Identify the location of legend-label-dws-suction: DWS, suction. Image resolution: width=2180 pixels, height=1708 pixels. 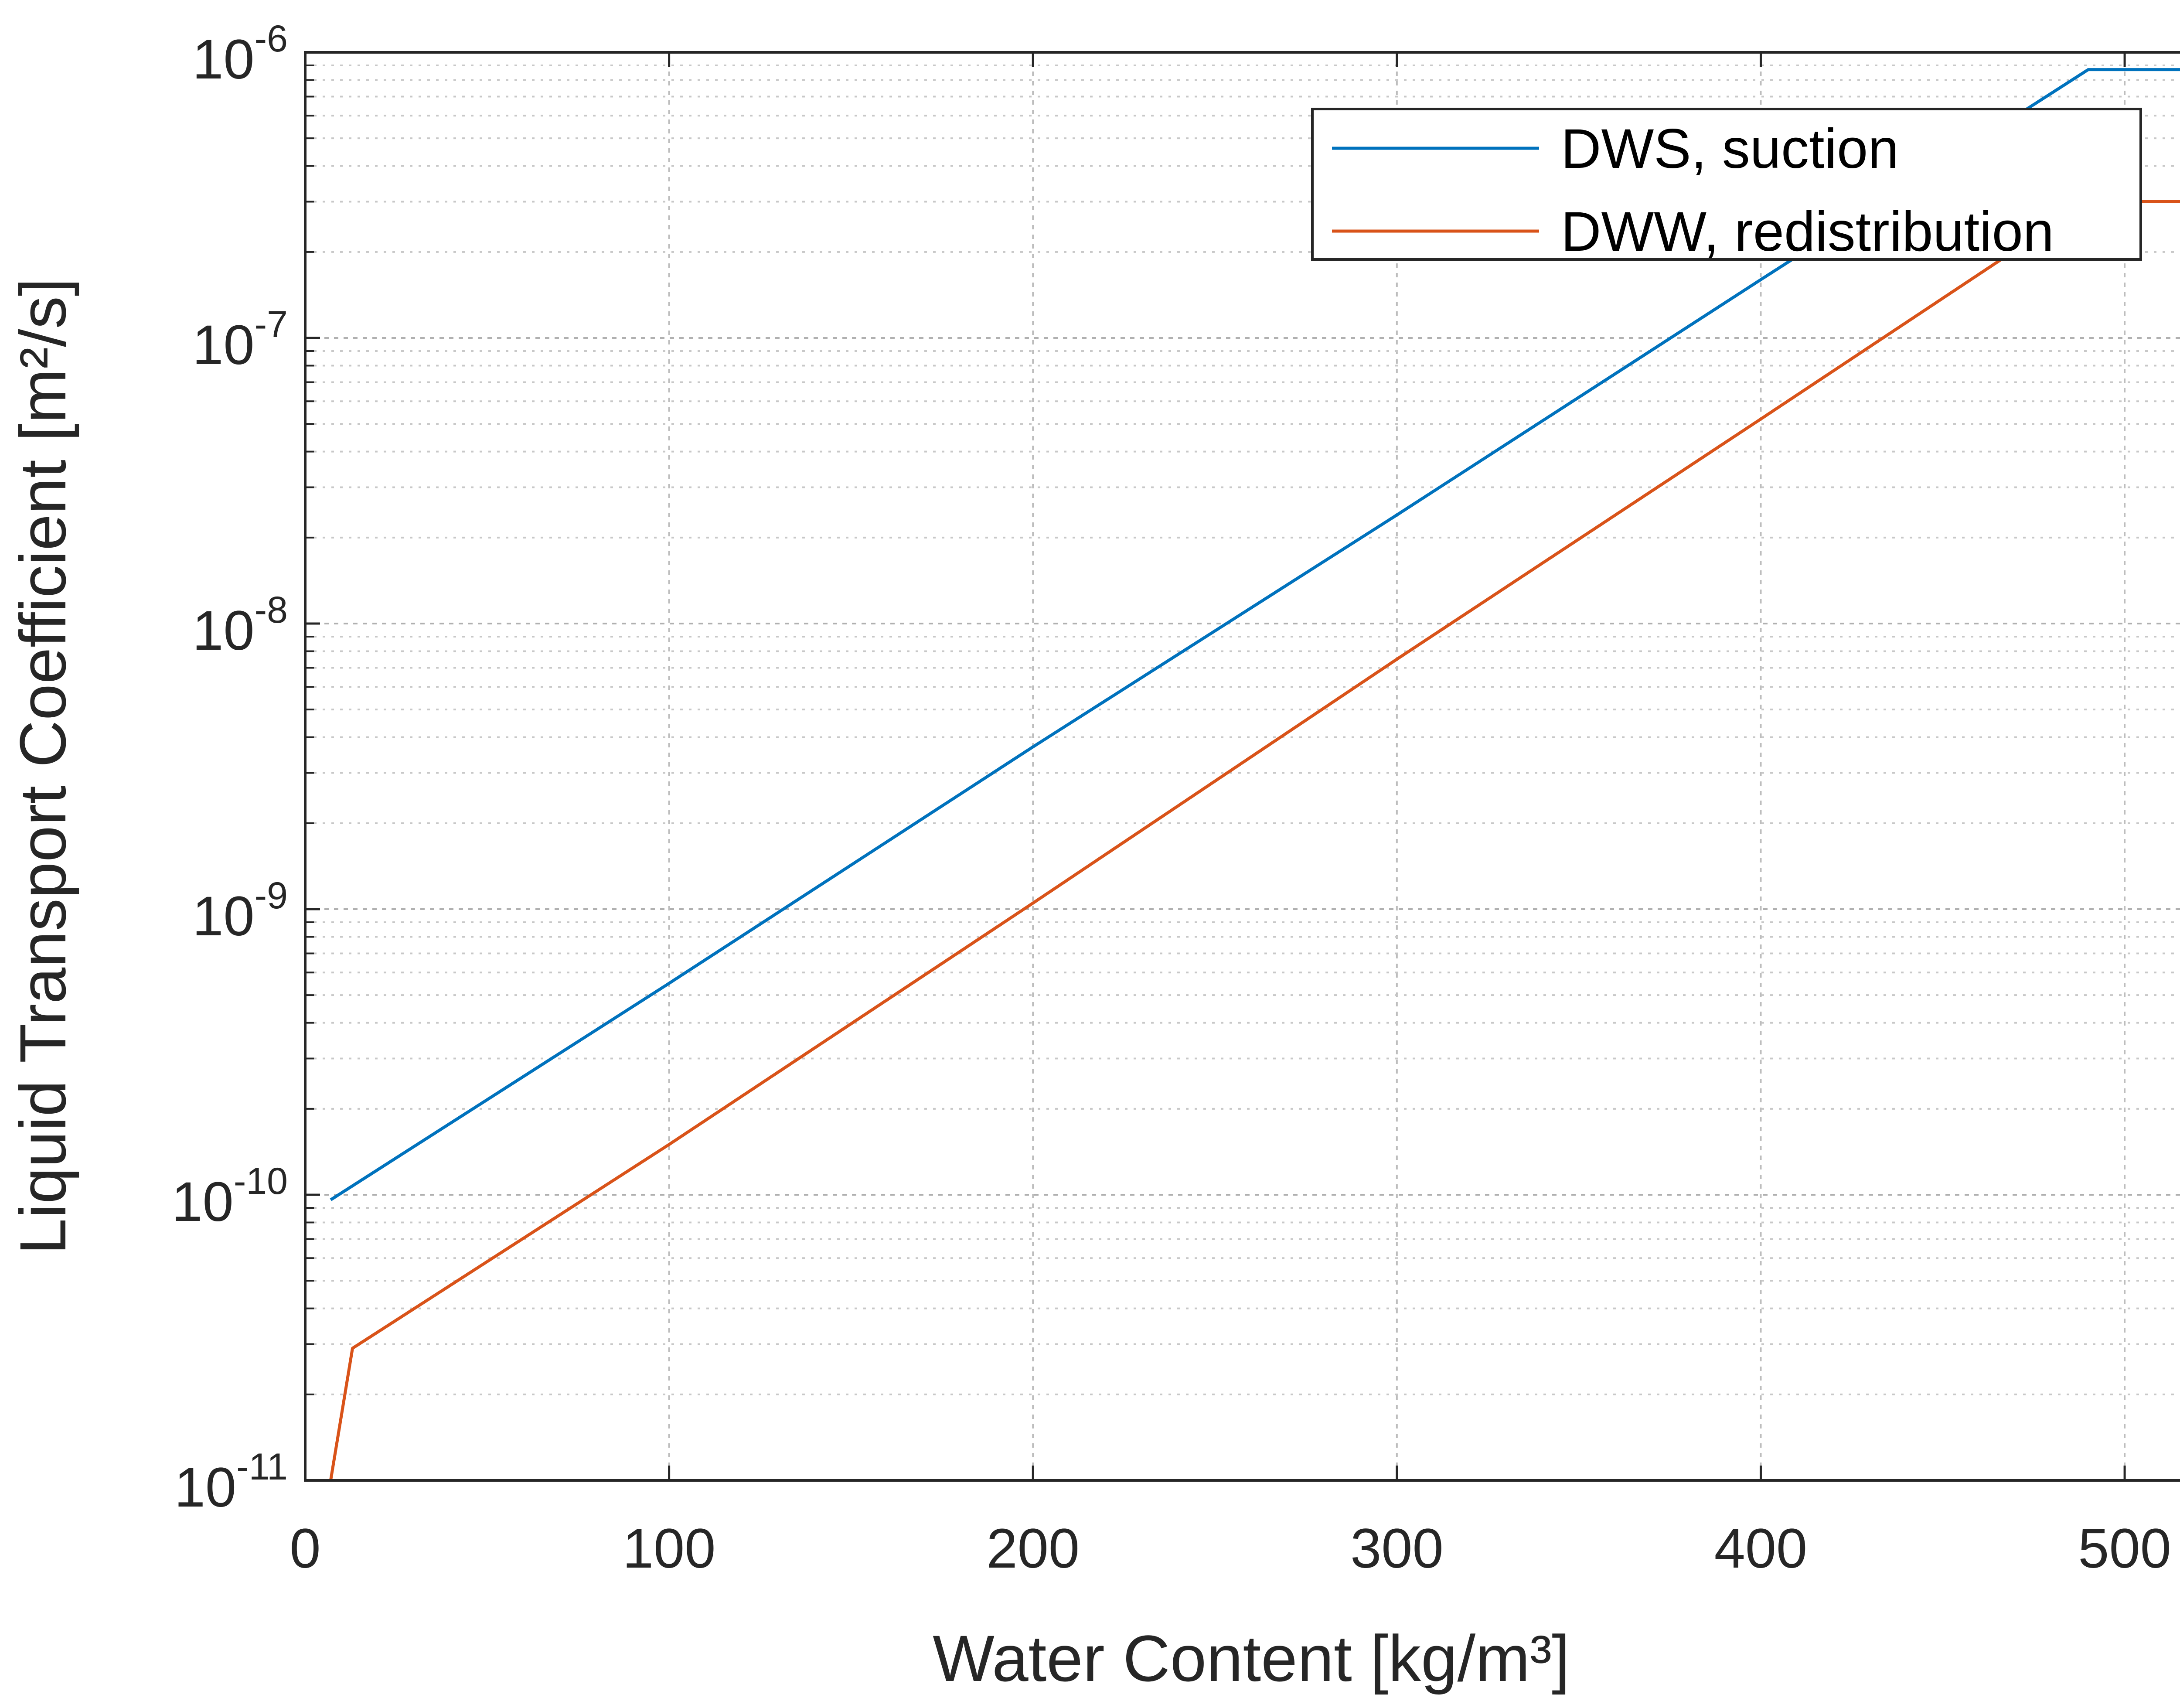
(1730, 149).